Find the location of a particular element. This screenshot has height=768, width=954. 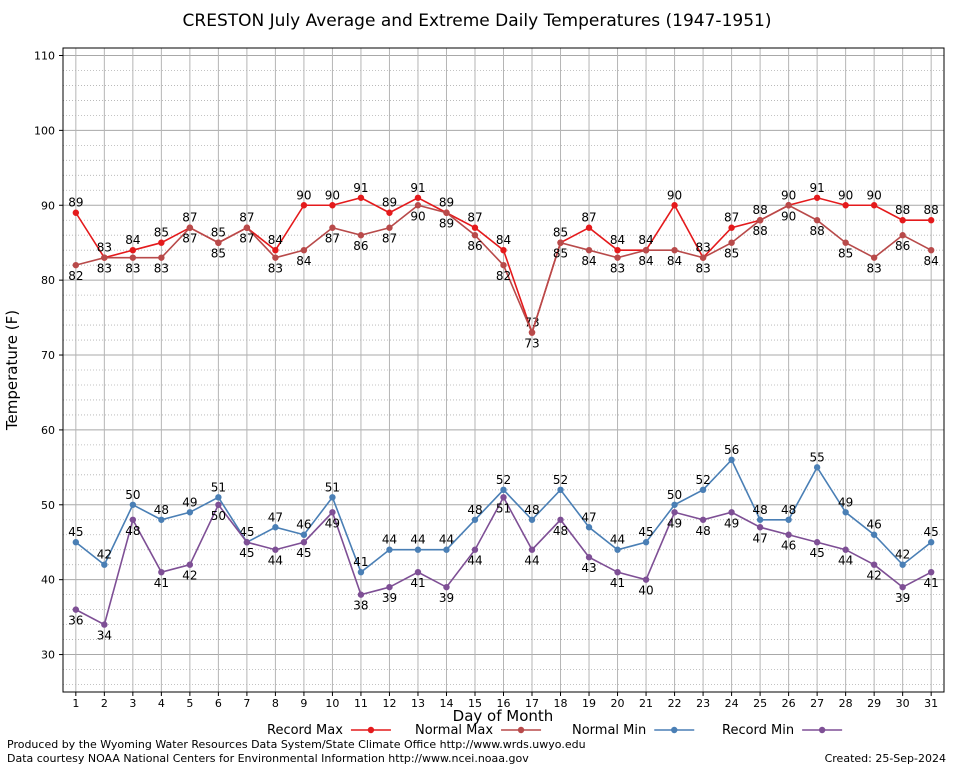

y-tick-label: 50 is located at coordinates (48, 505).